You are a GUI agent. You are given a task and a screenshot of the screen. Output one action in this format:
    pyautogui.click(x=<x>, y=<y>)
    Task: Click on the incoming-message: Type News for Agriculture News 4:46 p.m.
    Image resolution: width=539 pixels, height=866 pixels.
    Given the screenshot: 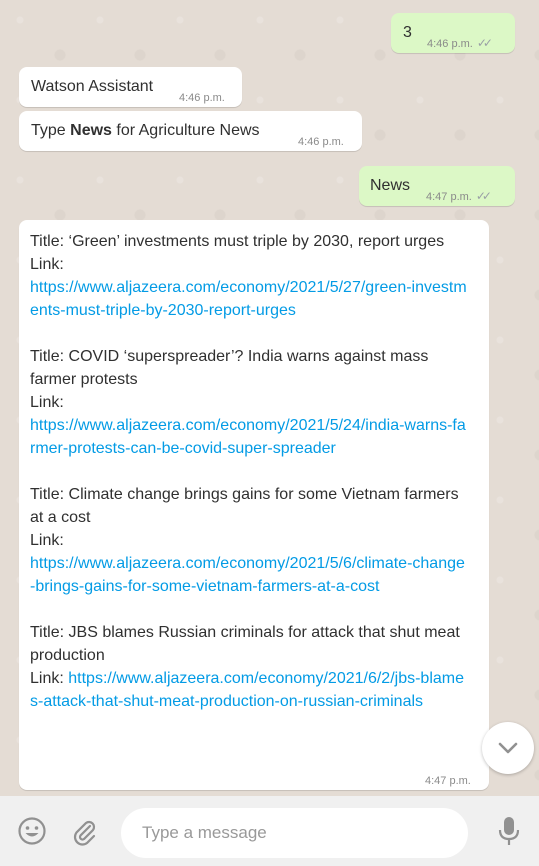 What is the action you would take?
    pyautogui.click(x=190, y=131)
    